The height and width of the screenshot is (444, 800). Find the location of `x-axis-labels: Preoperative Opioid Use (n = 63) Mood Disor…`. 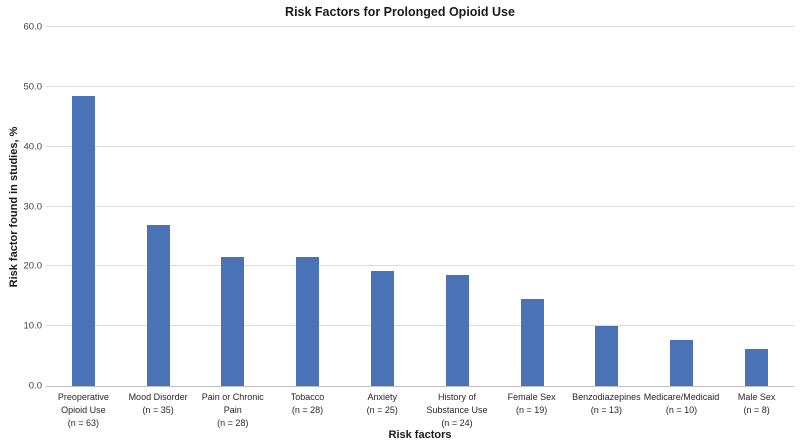

x-axis-labels: Preoperative Opioid Use (n = 63) Mood Disor… is located at coordinates (420, 410).